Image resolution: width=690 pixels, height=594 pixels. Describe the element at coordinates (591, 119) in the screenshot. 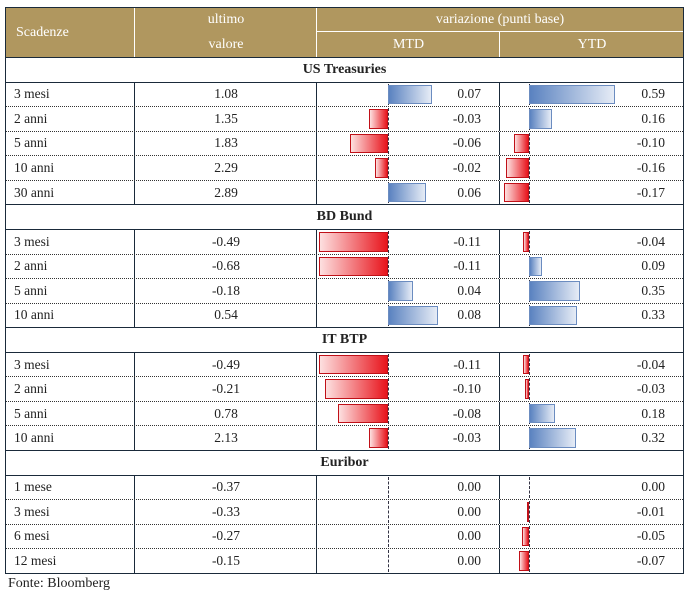

I see `ytd-cell: 0.16` at that location.